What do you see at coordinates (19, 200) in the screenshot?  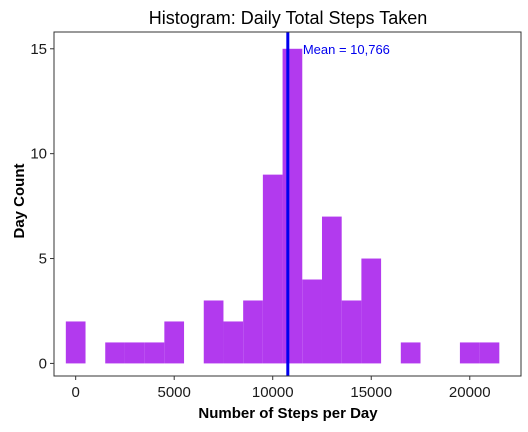 I see `y-axis-title: Day Count` at bounding box center [19, 200].